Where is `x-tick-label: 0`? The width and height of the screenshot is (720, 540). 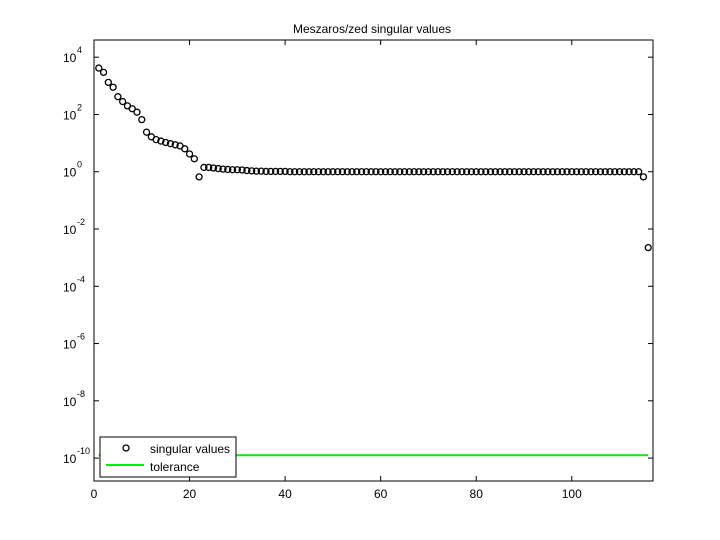
x-tick-label: 0 is located at coordinates (94, 494).